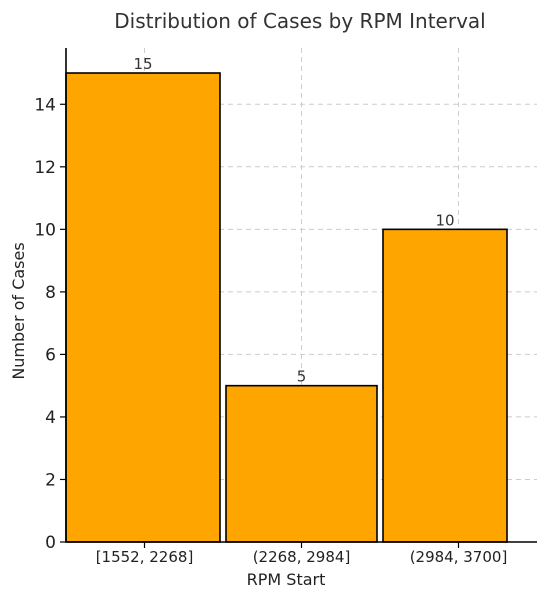 The width and height of the screenshot is (550, 601). What do you see at coordinates (45, 230) in the screenshot?
I see `y-tick-label: 10` at bounding box center [45, 230].